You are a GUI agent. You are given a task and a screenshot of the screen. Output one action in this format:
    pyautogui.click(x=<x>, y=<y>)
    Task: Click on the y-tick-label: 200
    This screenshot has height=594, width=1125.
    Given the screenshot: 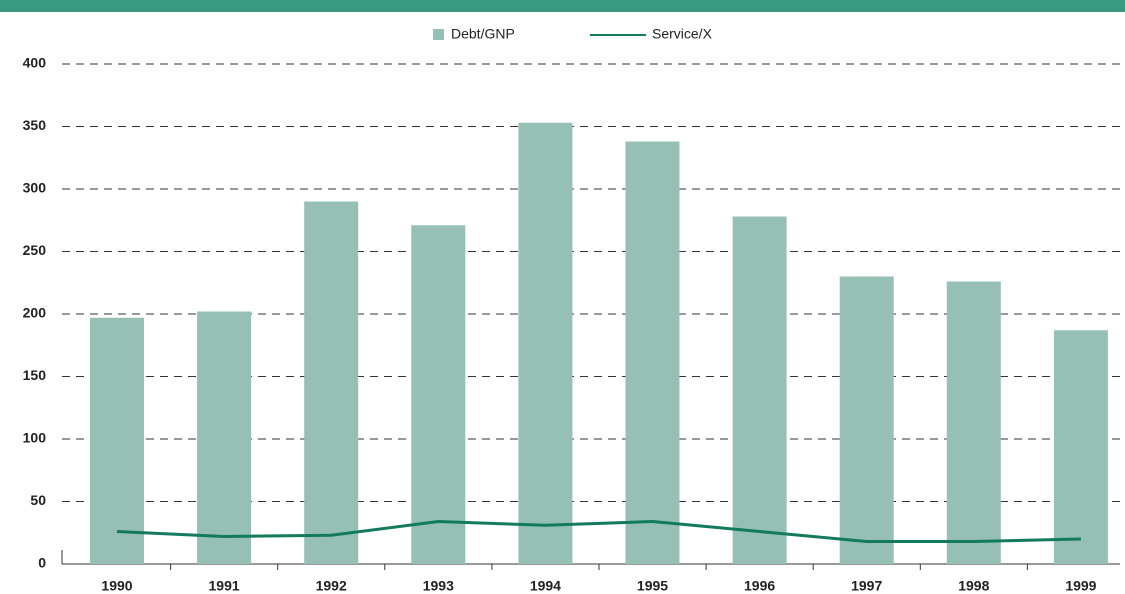 What is the action you would take?
    pyautogui.click(x=35, y=313)
    